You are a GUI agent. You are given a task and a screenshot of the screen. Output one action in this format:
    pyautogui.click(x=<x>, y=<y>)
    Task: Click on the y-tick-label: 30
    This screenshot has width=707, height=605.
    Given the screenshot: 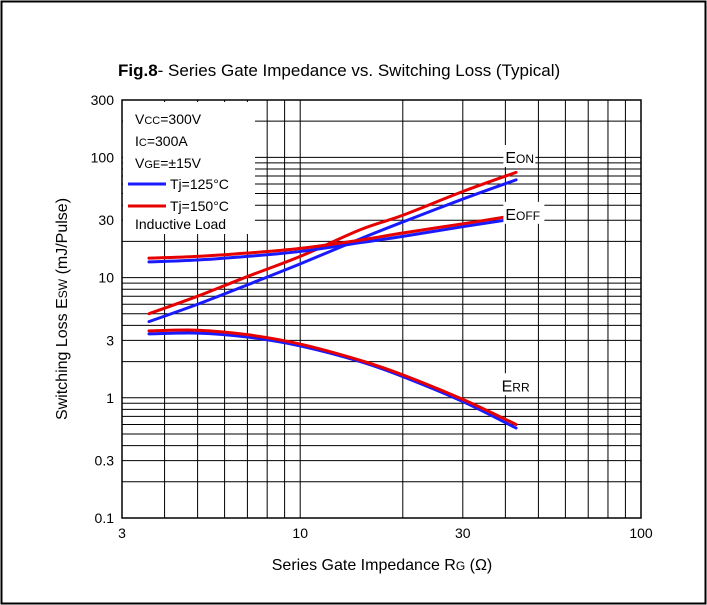 What is the action you would take?
    pyautogui.click(x=106, y=220)
    